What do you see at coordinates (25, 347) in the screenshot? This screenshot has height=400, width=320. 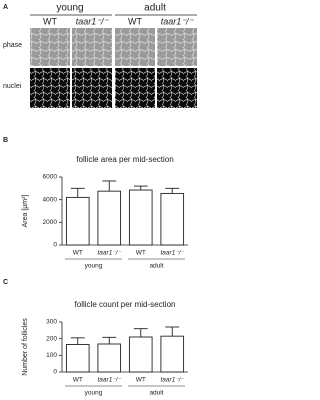 I see `y-axis-label: Number of follicles` at bounding box center [25, 347].